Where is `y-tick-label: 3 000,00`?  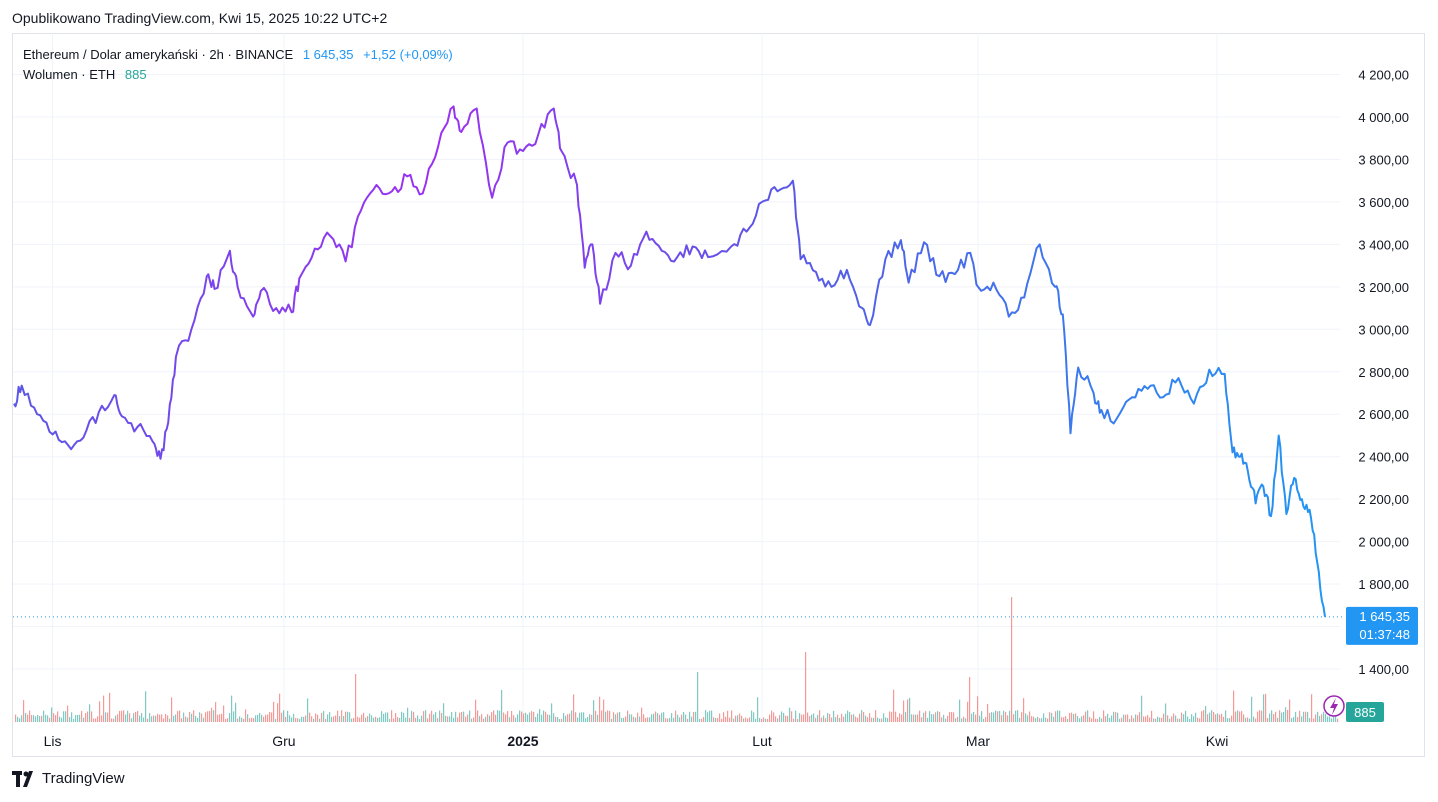
y-tick-label: 3 000,00 is located at coordinates (1383, 329).